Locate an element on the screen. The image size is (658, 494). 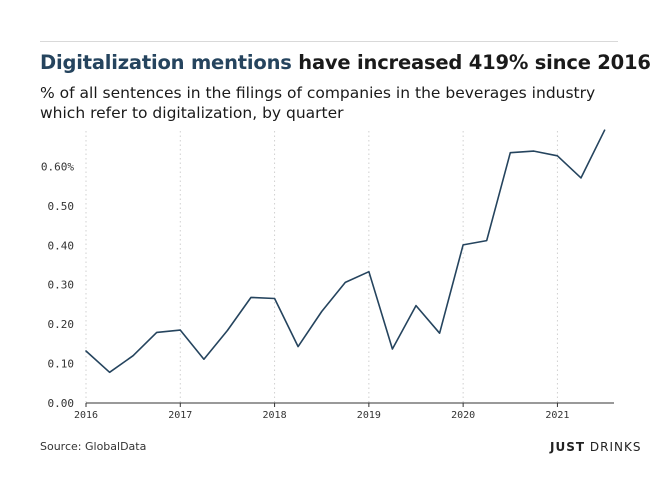
source-note: Source: GlobalData is located at coordinates (93, 446).